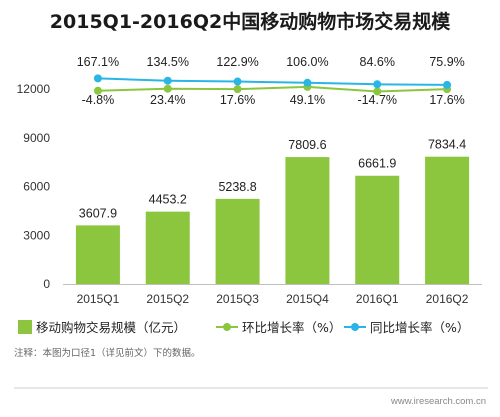  What do you see at coordinates (98, 213) in the screenshot?
I see `bar-value-label: 3607.9` at bounding box center [98, 213].